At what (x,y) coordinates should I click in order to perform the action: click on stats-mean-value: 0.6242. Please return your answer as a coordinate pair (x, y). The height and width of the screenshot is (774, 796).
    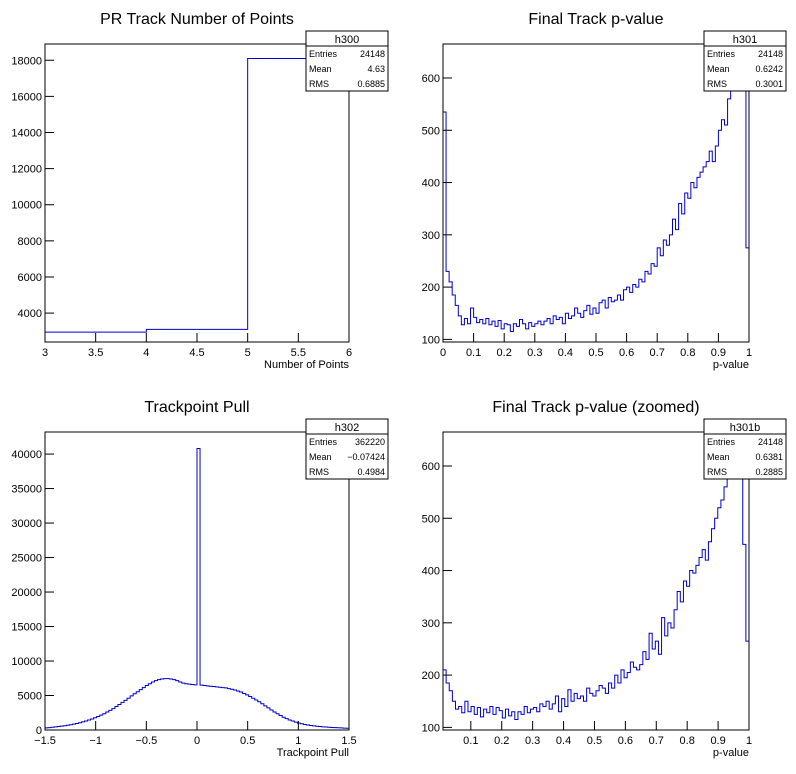
    Looking at the image, I should click on (769, 69).